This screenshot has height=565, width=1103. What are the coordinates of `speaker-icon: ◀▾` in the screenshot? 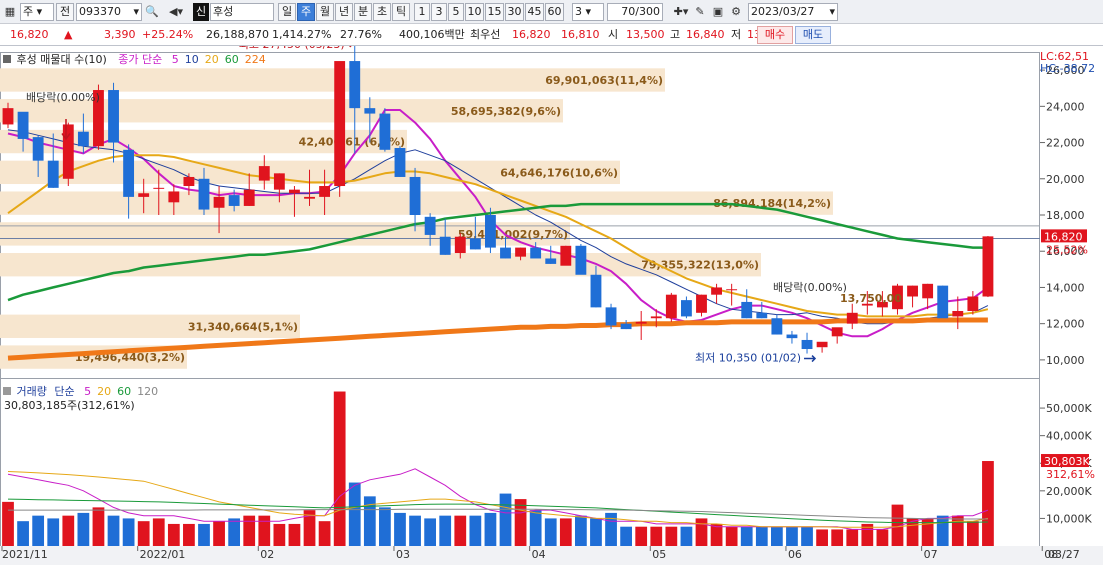 It's located at (176, 11).